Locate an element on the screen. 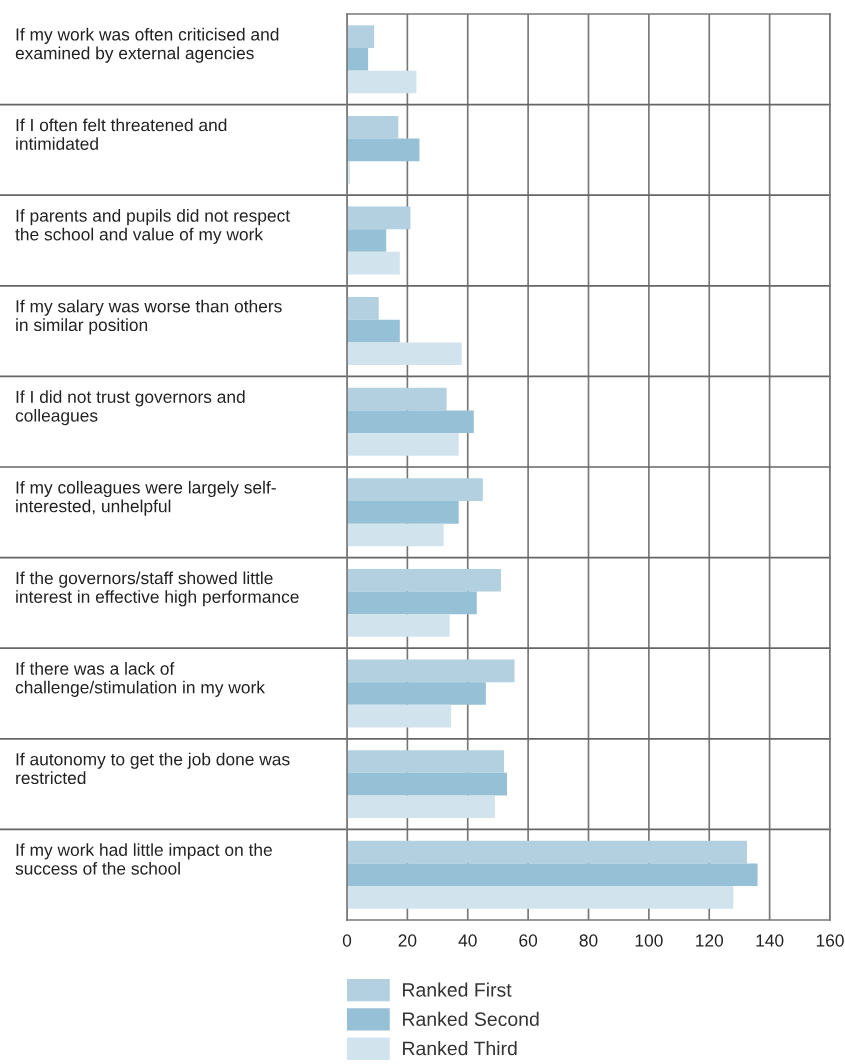 Image resolution: width=845 pixels, height=1064 pixels. legend-label: Ranked Third is located at coordinates (460, 1048).